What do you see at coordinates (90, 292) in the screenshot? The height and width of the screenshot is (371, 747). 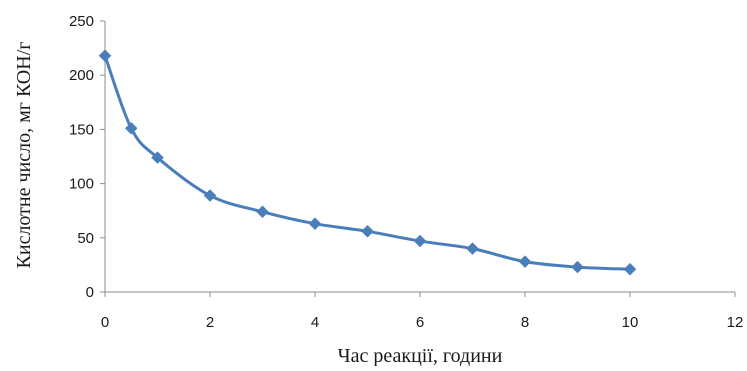 I see `y-tick-label: 0` at bounding box center [90, 292].